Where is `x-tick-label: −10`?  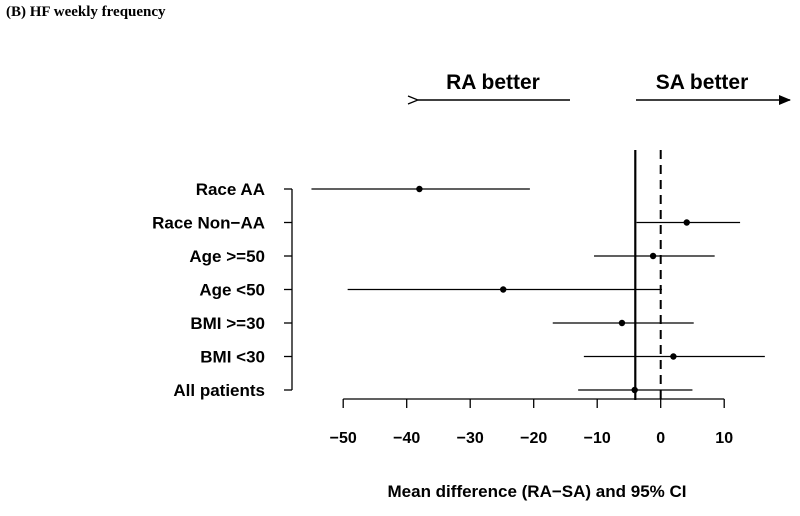 x-tick-label: −10 is located at coordinates (597, 438).